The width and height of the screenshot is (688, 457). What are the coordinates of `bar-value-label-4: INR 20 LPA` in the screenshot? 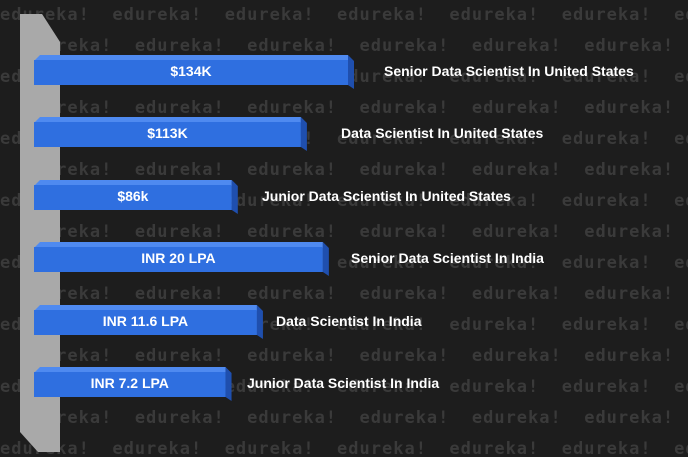 It's located at (178, 258).